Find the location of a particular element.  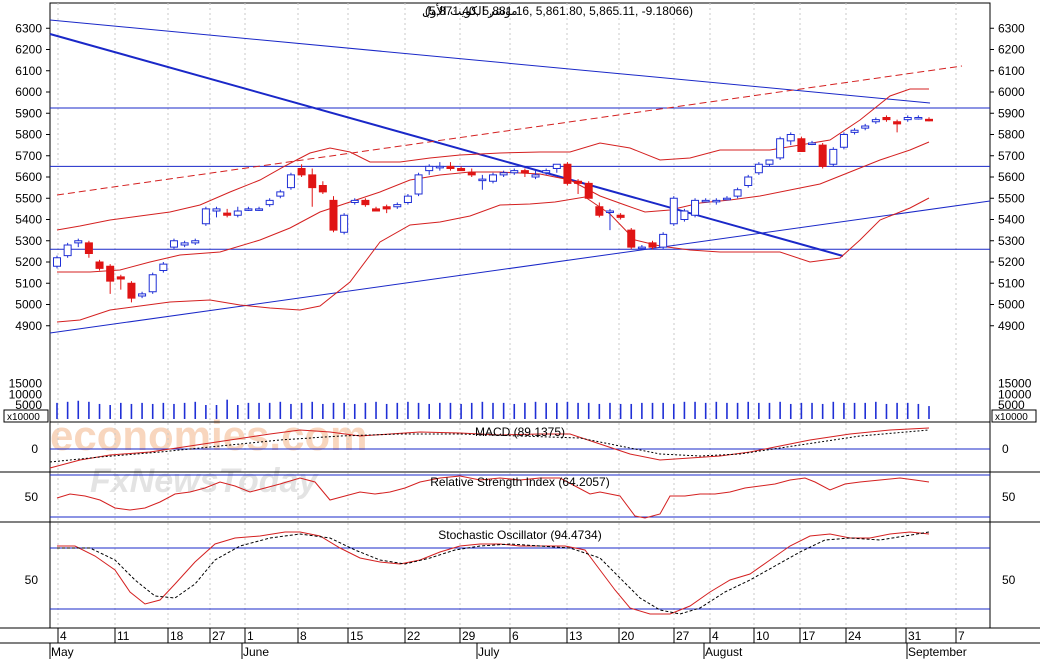

date-tick-label: 1 is located at coordinates (250, 636).